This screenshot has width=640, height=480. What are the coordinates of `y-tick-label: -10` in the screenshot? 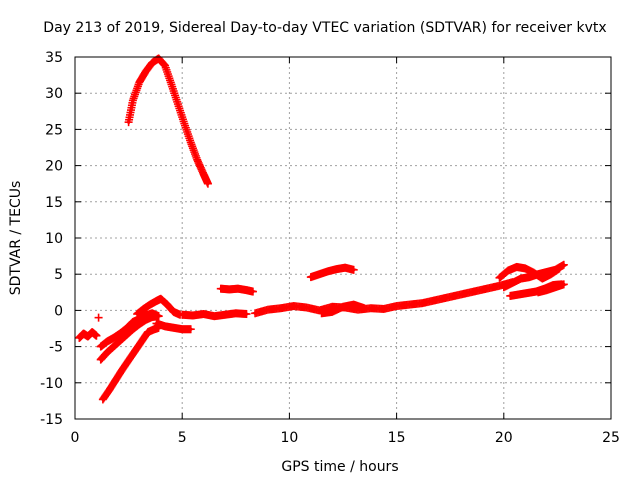 It's located at (51, 384).